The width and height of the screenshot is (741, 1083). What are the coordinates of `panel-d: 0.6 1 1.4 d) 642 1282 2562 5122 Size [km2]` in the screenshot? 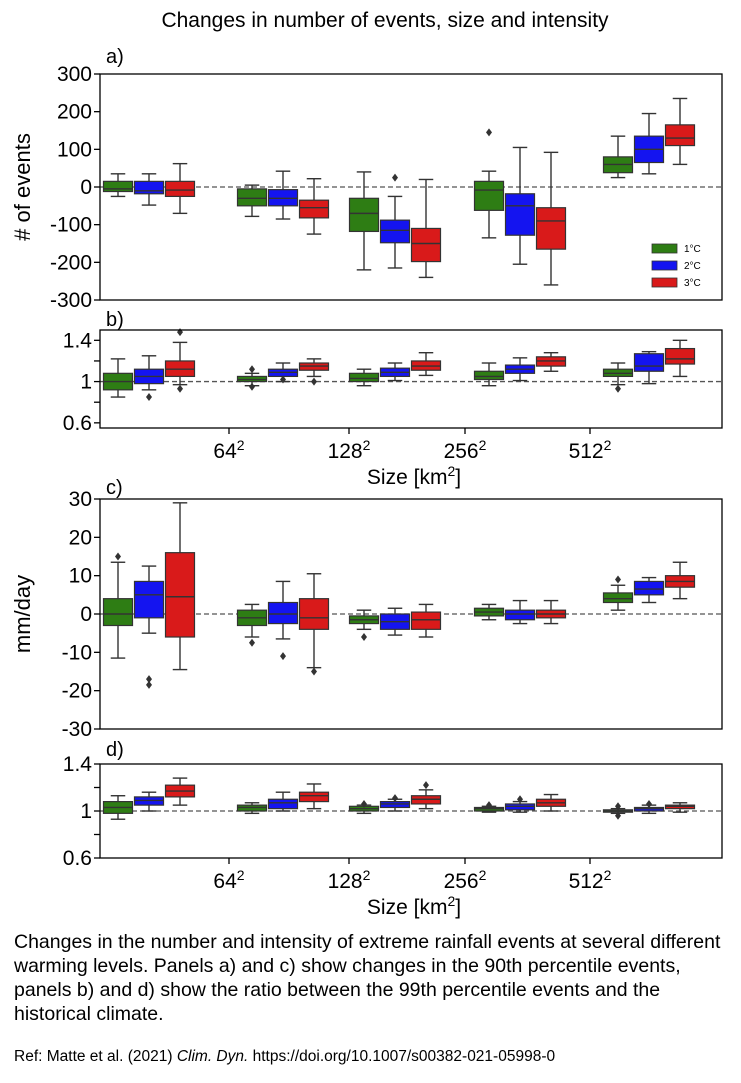 It's located at (393, 829).